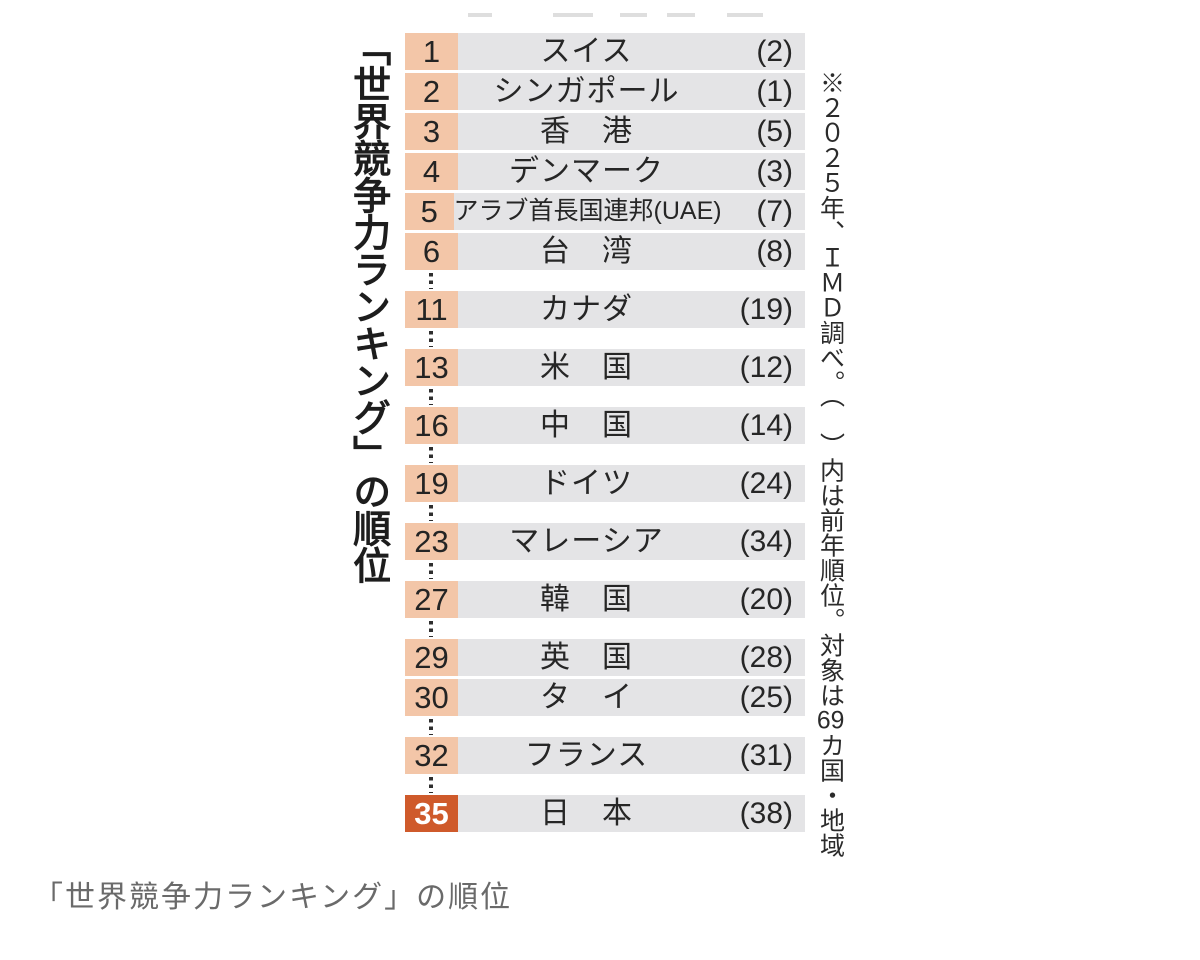  I want to click on rank-cell: 3, so click(431, 131).